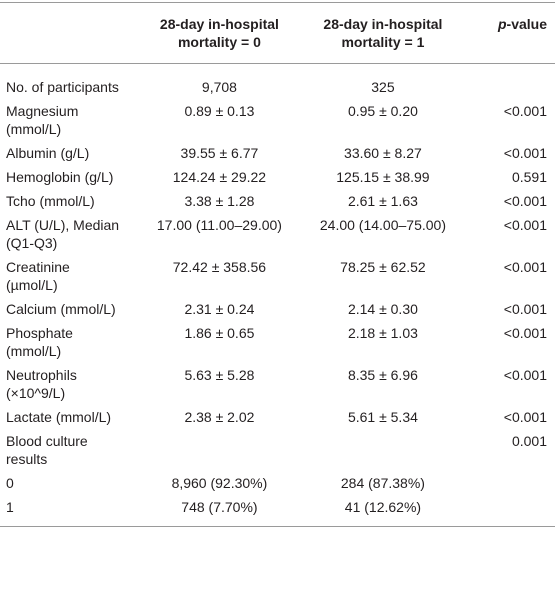 The width and height of the screenshot is (559, 593). Describe the element at coordinates (382, 33) in the screenshot. I see `header-cell: 28-day in-hospital mortality = 1` at that location.